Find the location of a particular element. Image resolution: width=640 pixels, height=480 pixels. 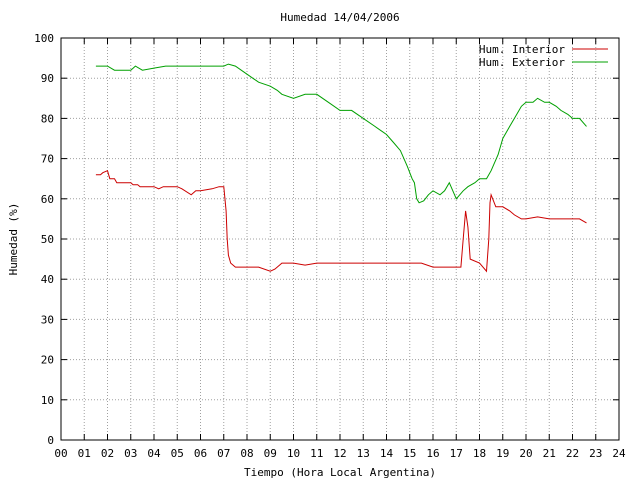

x-tick-label: 09 is located at coordinates (270, 453).